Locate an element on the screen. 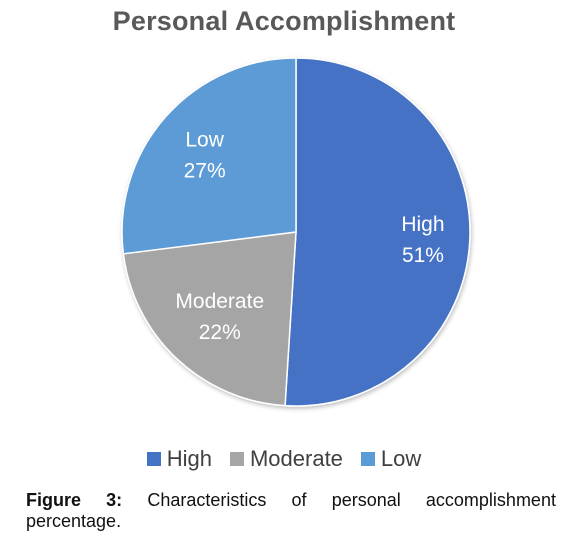  legend-item-low: Low is located at coordinates (391, 459).